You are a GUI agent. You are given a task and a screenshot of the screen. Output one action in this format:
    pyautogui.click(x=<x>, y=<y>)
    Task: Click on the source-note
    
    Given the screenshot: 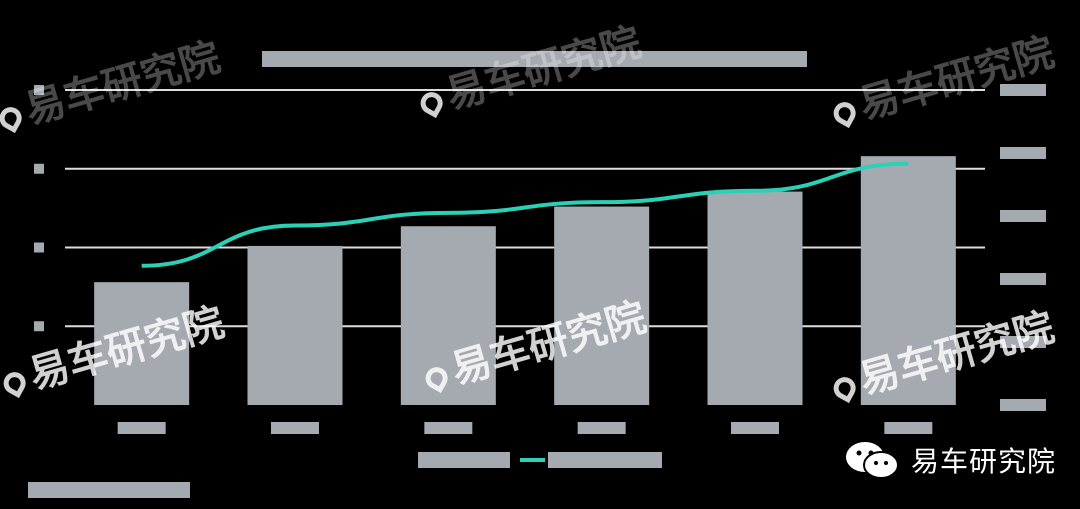 What is the action you would take?
    pyautogui.click(x=109, y=490)
    